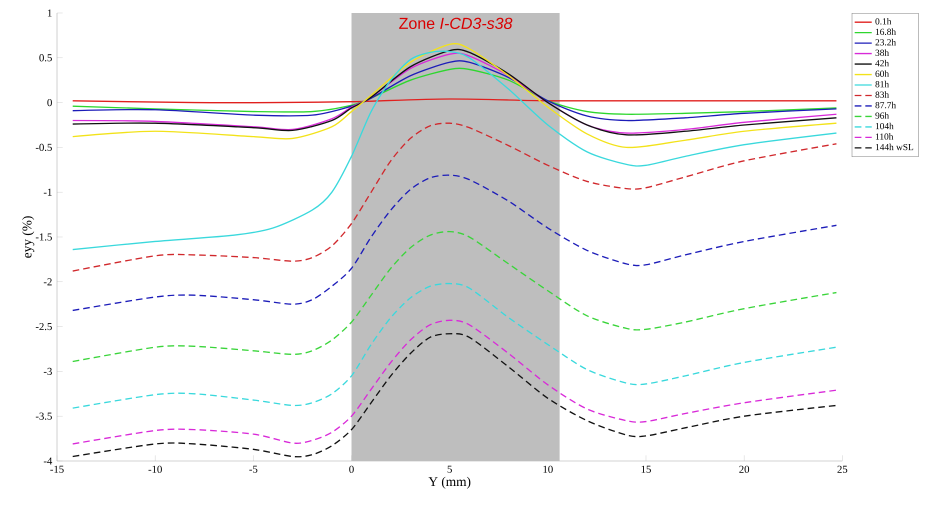 The height and width of the screenshot is (513, 949). Describe the element at coordinates (49, 102) in the screenshot. I see `y-tick-label: 0` at that location.